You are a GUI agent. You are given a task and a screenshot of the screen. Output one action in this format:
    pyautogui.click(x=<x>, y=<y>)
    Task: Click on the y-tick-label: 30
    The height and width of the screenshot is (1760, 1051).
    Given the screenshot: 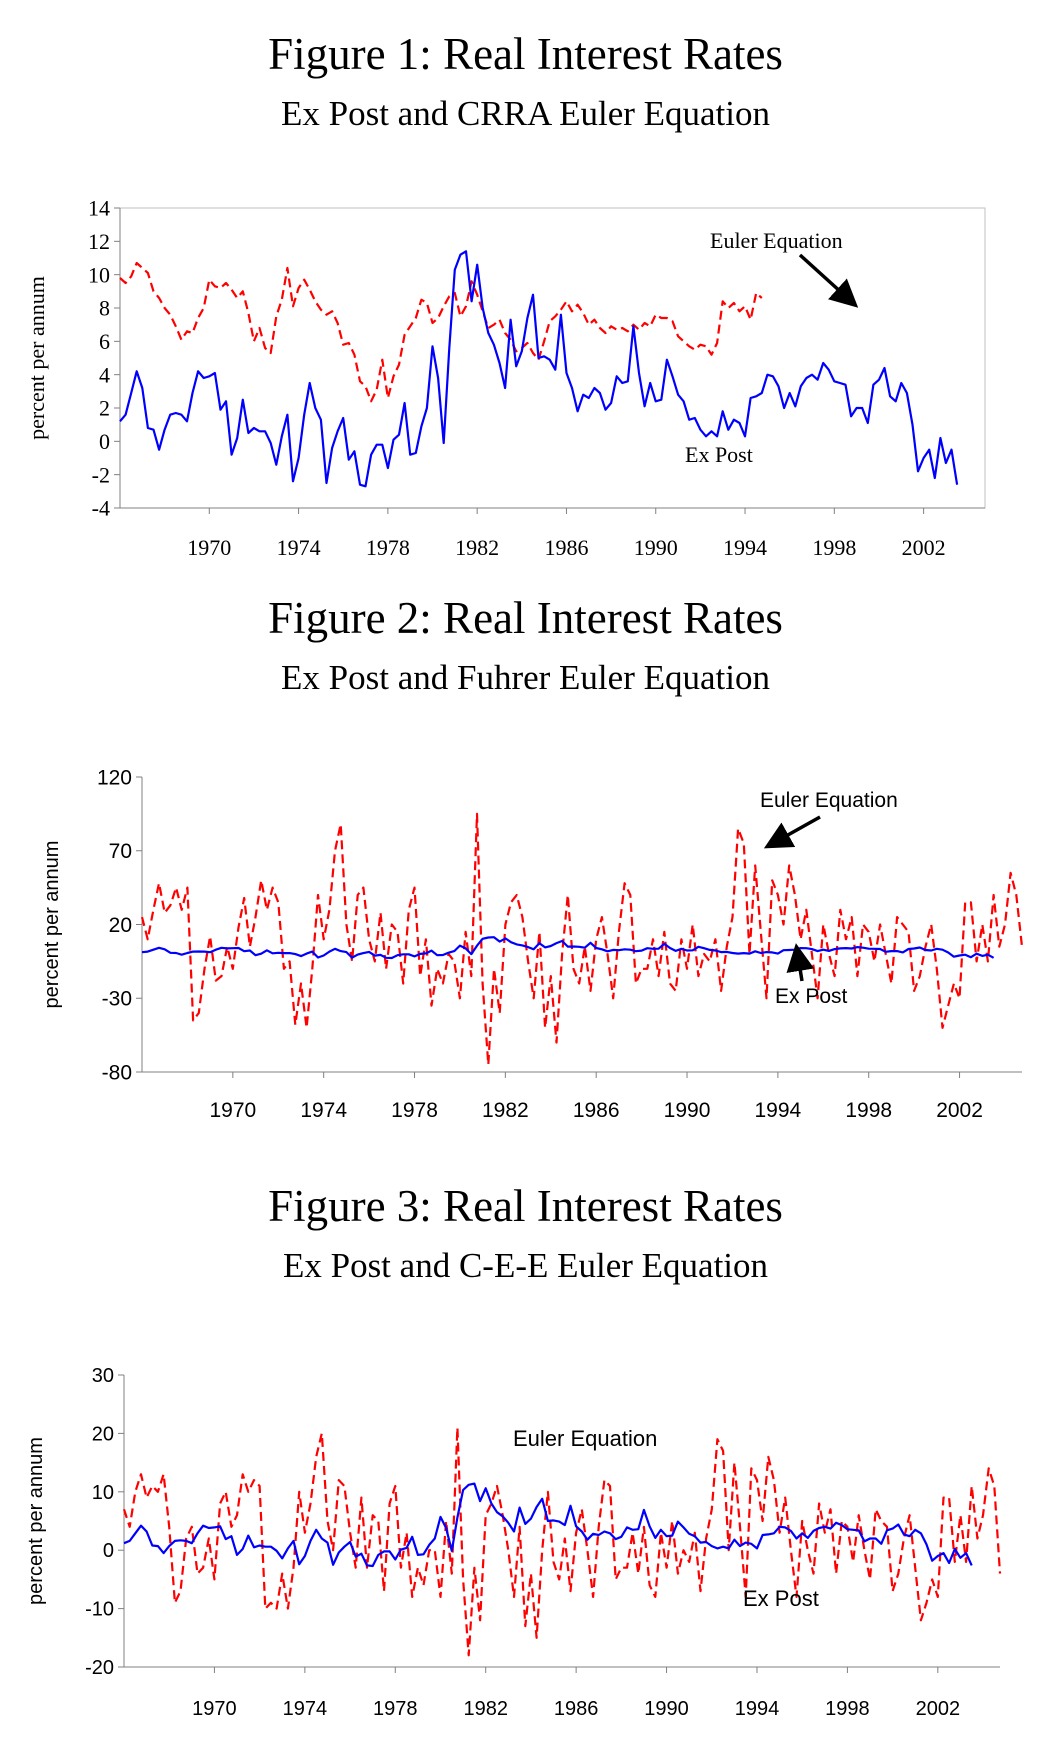 What is the action you would take?
    pyautogui.click(x=103, y=1376)
    